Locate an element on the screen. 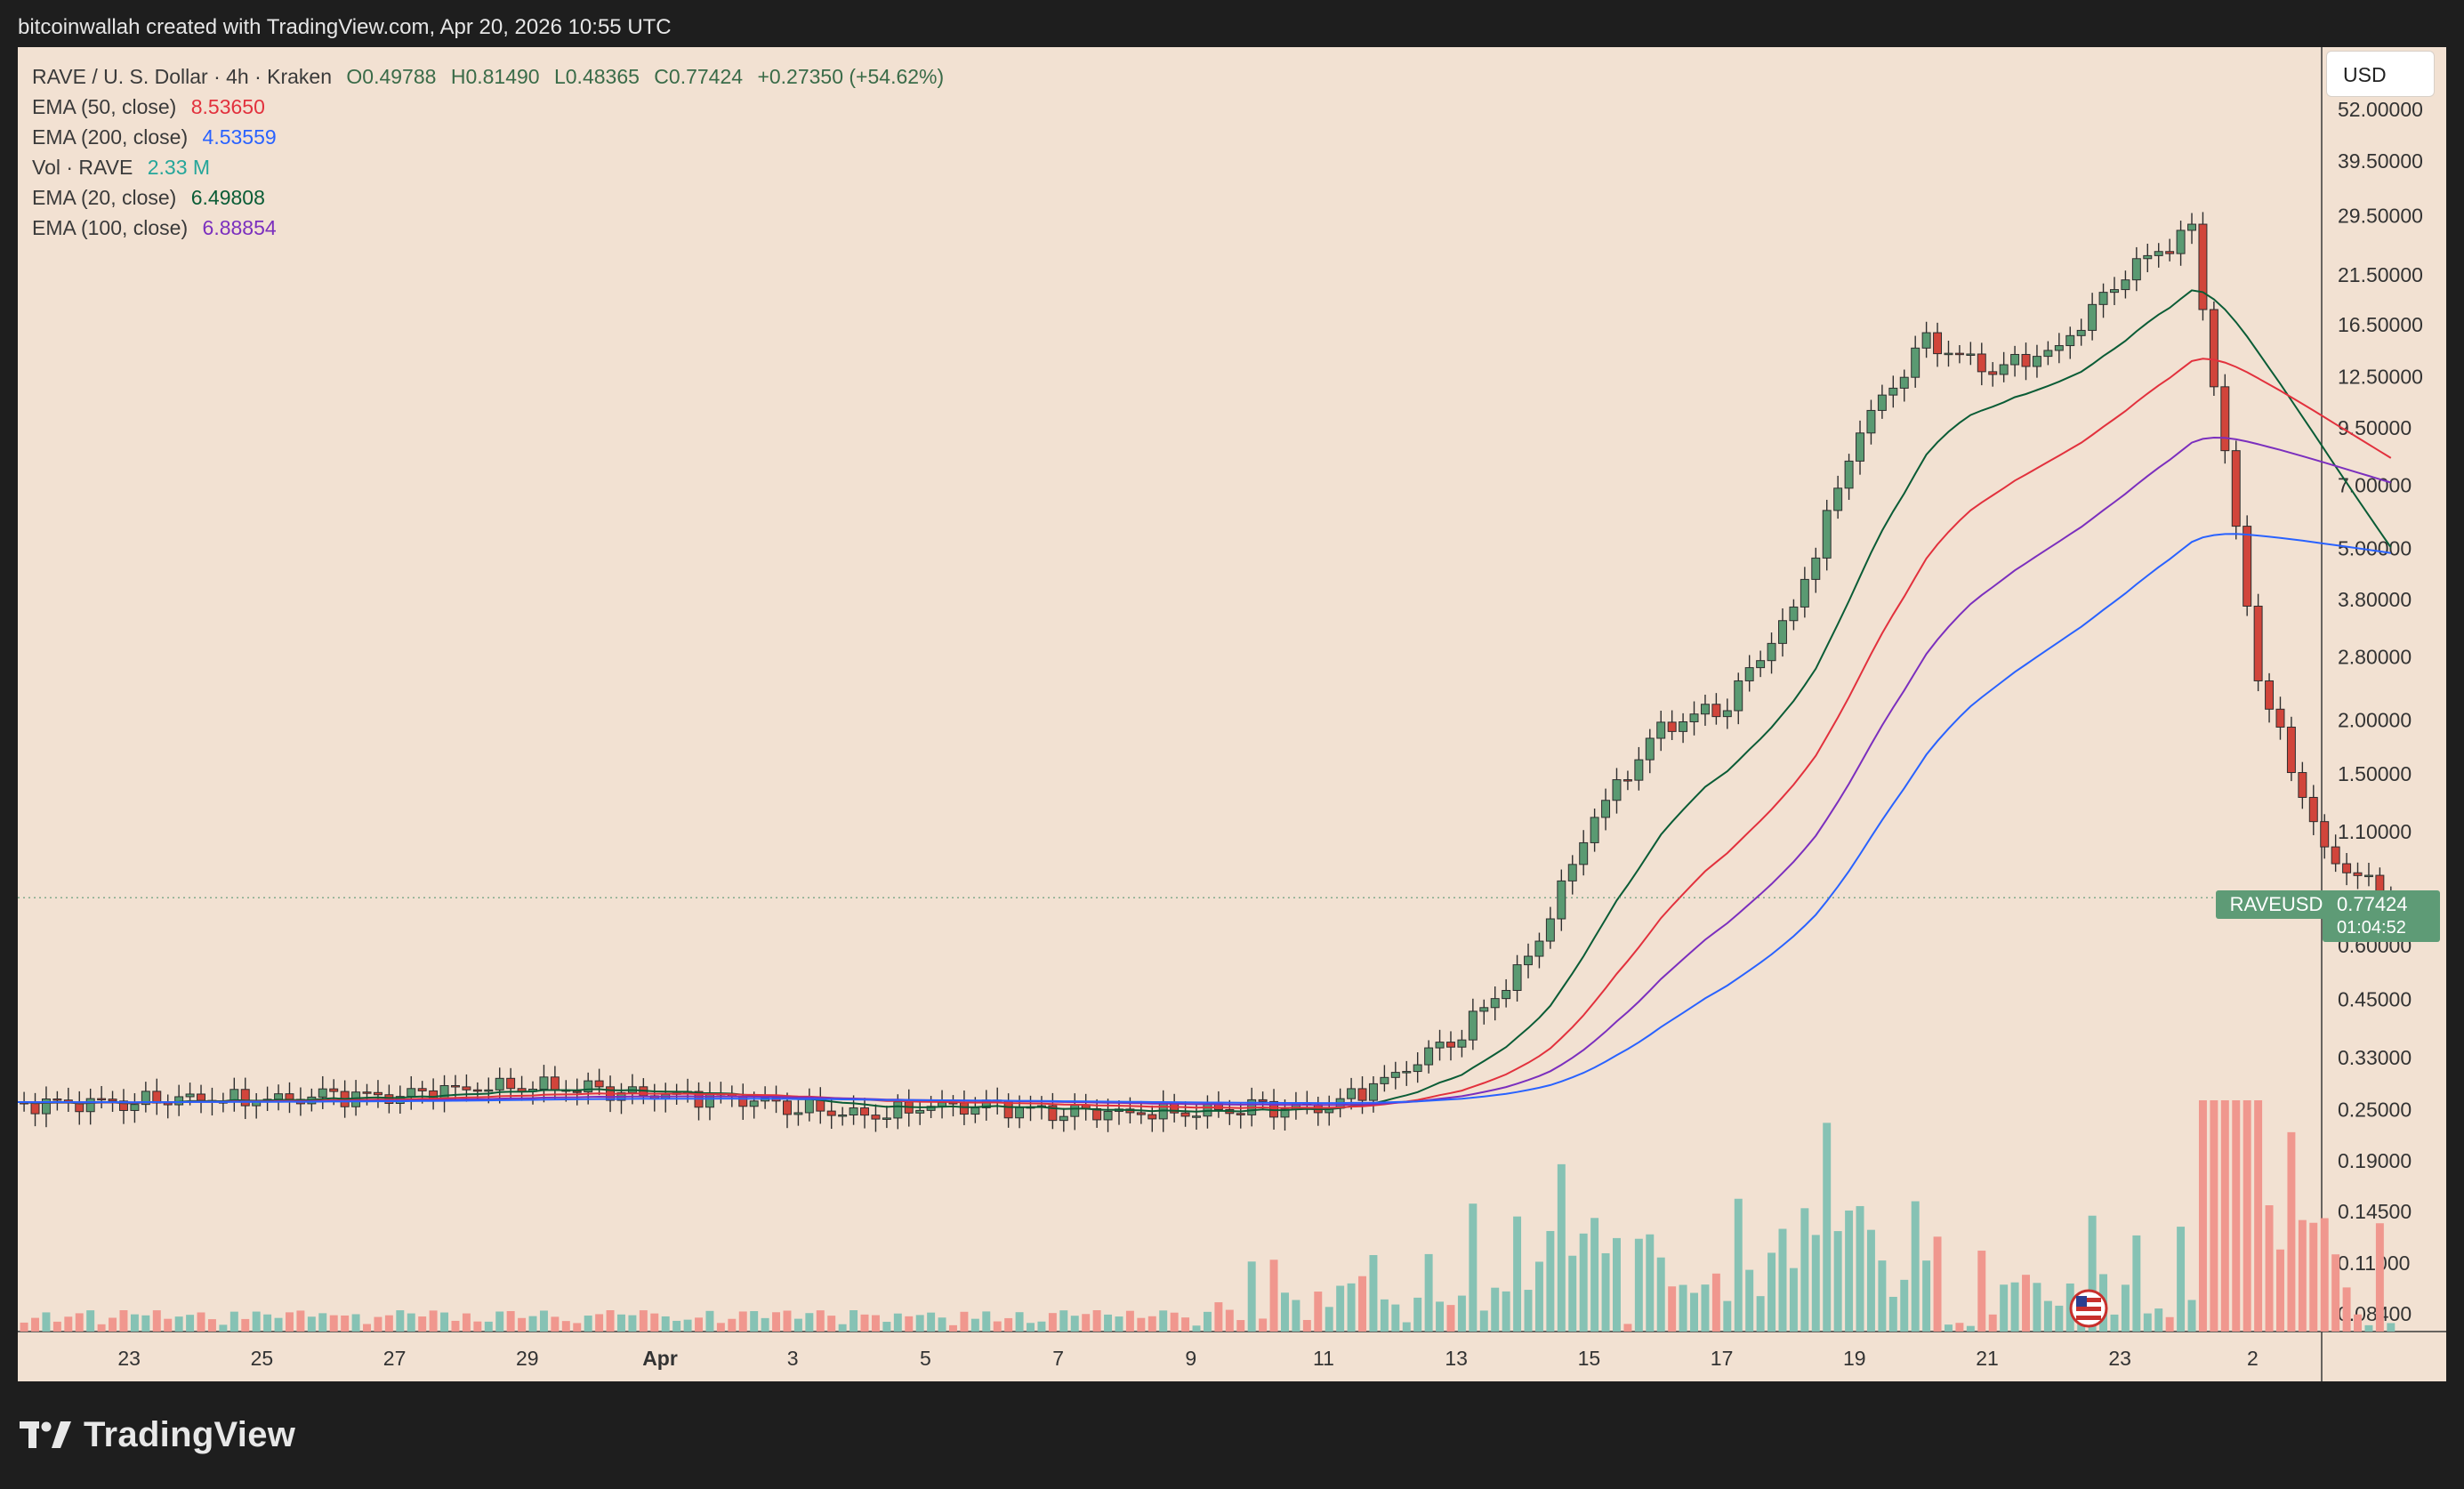  y-tick-label: 2.00000 is located at coordinates (2375, 719).